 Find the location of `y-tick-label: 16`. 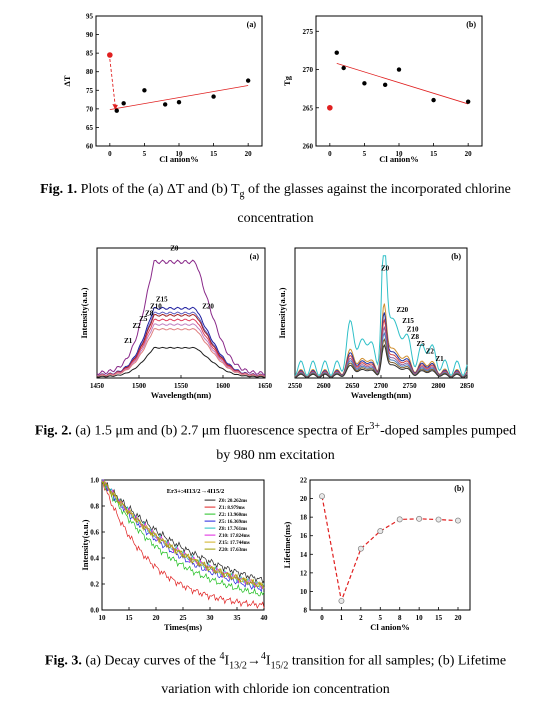

y-tick-label: 16 is located at coordinates (304, 536).